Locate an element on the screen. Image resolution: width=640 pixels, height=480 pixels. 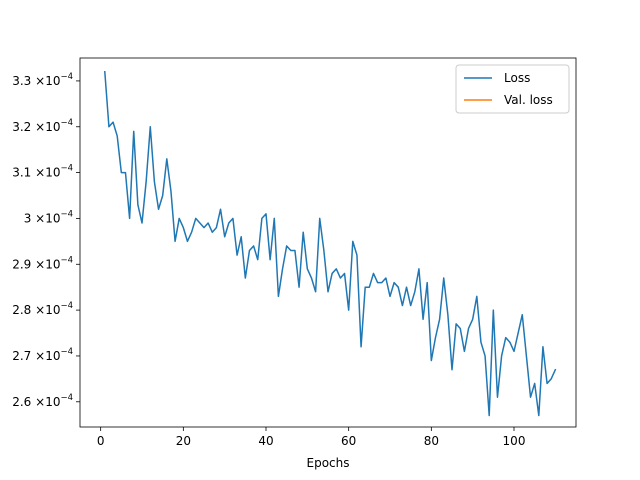
y-tick-label-4: 3 ×10⁻⁴ is located at coordinates (48, 217).